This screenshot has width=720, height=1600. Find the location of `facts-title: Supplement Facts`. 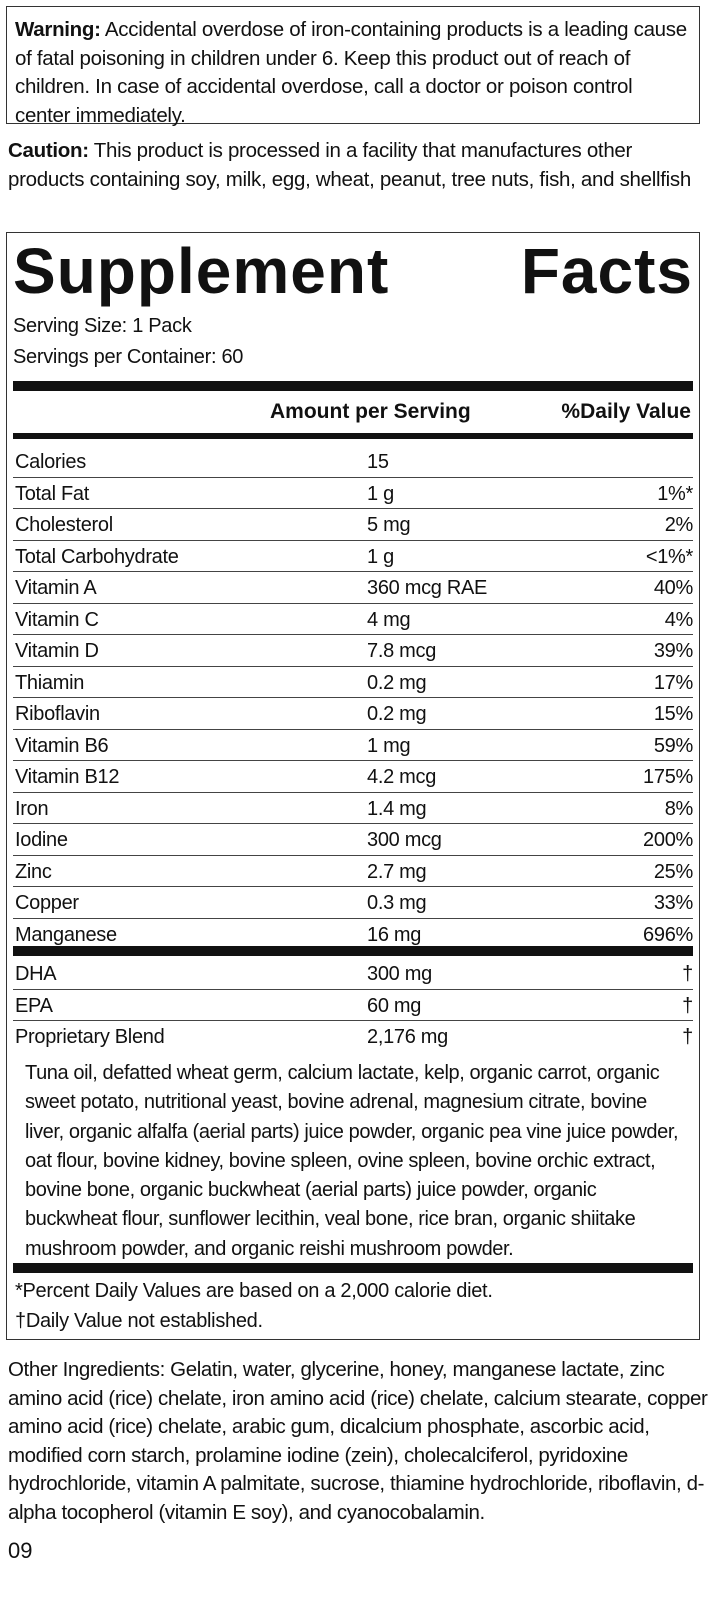

facts-title: Supplement Facts is located at coordinates (353, 271).